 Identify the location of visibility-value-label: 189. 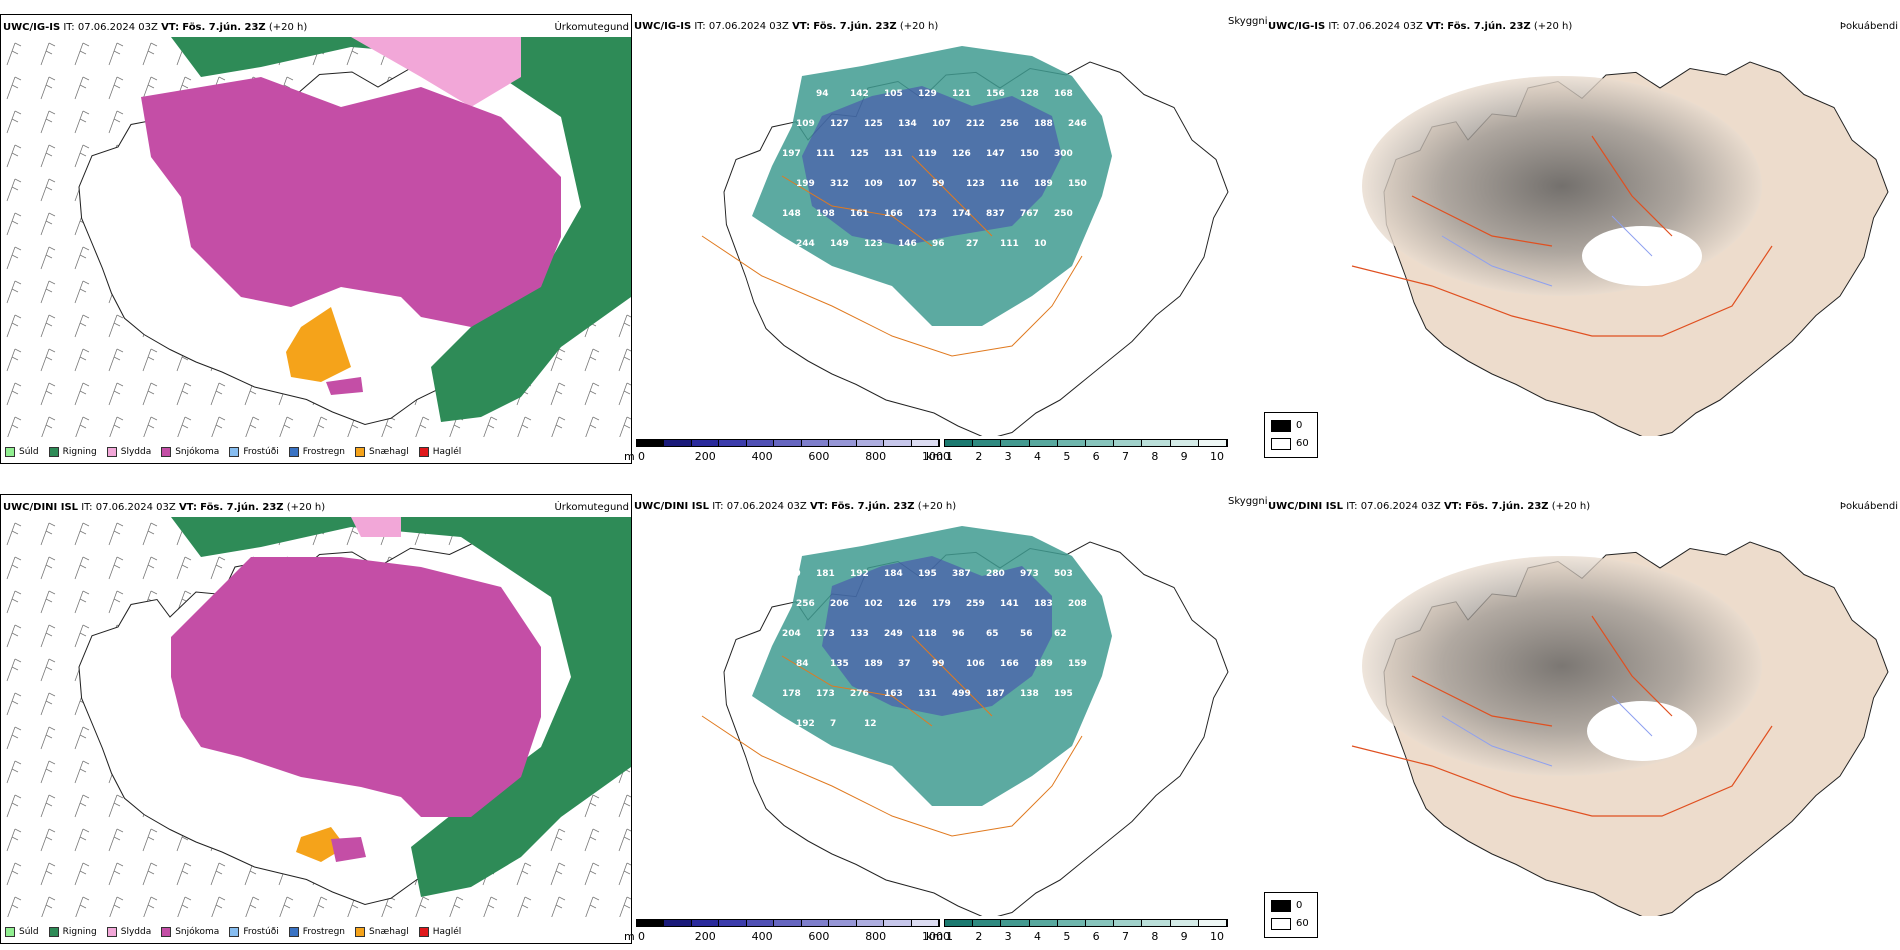
(873, 664).